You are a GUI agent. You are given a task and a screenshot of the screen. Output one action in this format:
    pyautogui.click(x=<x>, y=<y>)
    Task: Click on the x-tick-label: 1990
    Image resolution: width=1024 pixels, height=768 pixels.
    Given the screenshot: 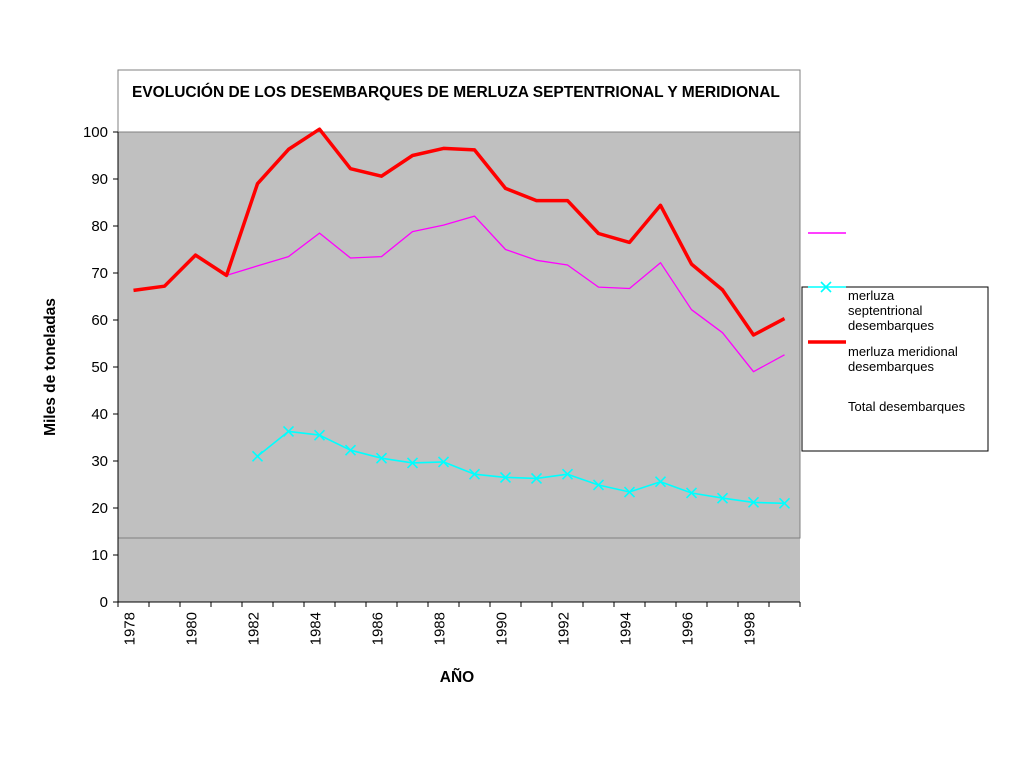 What is the action you would take?
    pyautogui.click(x=502, y=628)
    